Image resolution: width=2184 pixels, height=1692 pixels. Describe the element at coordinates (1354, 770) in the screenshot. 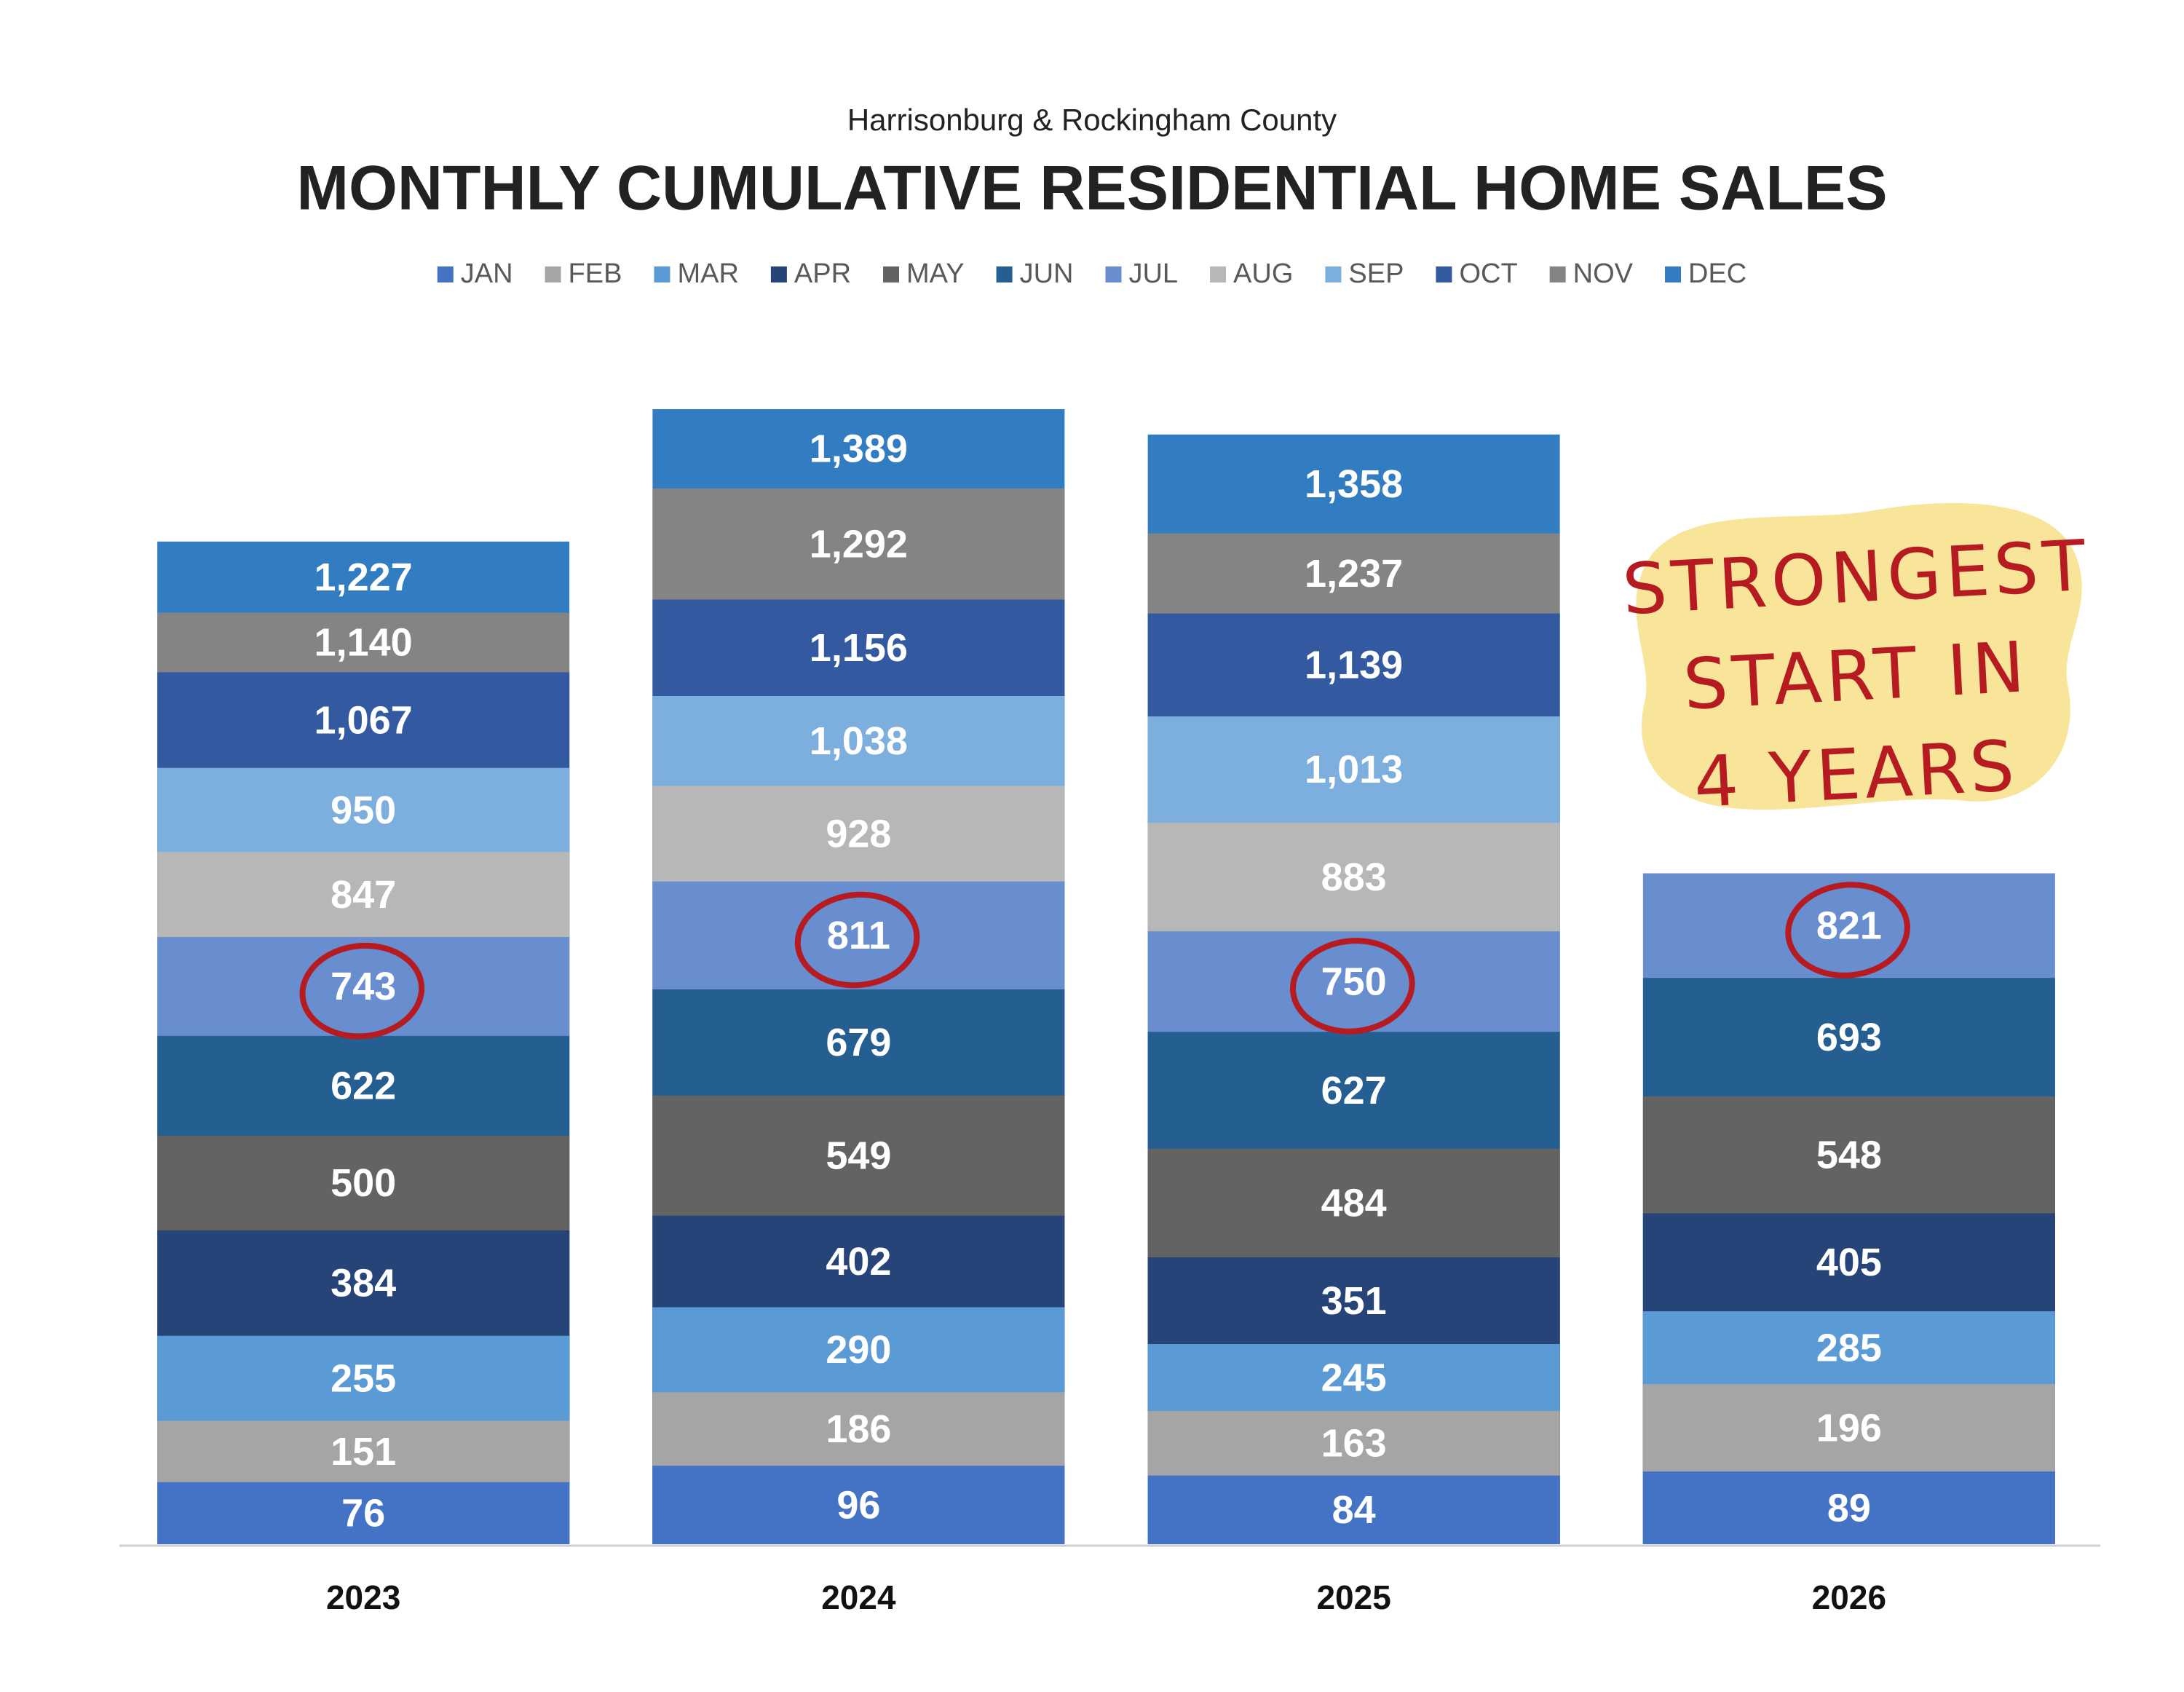

I see `data-label: 1,013` at that location.